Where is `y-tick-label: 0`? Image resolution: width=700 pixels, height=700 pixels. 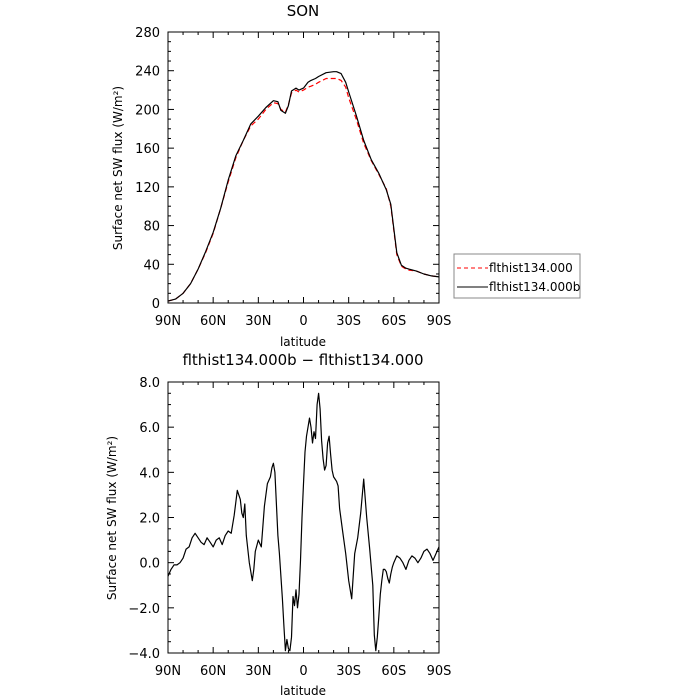 y-tick-label: 0 is located at coordinates (156, 304).